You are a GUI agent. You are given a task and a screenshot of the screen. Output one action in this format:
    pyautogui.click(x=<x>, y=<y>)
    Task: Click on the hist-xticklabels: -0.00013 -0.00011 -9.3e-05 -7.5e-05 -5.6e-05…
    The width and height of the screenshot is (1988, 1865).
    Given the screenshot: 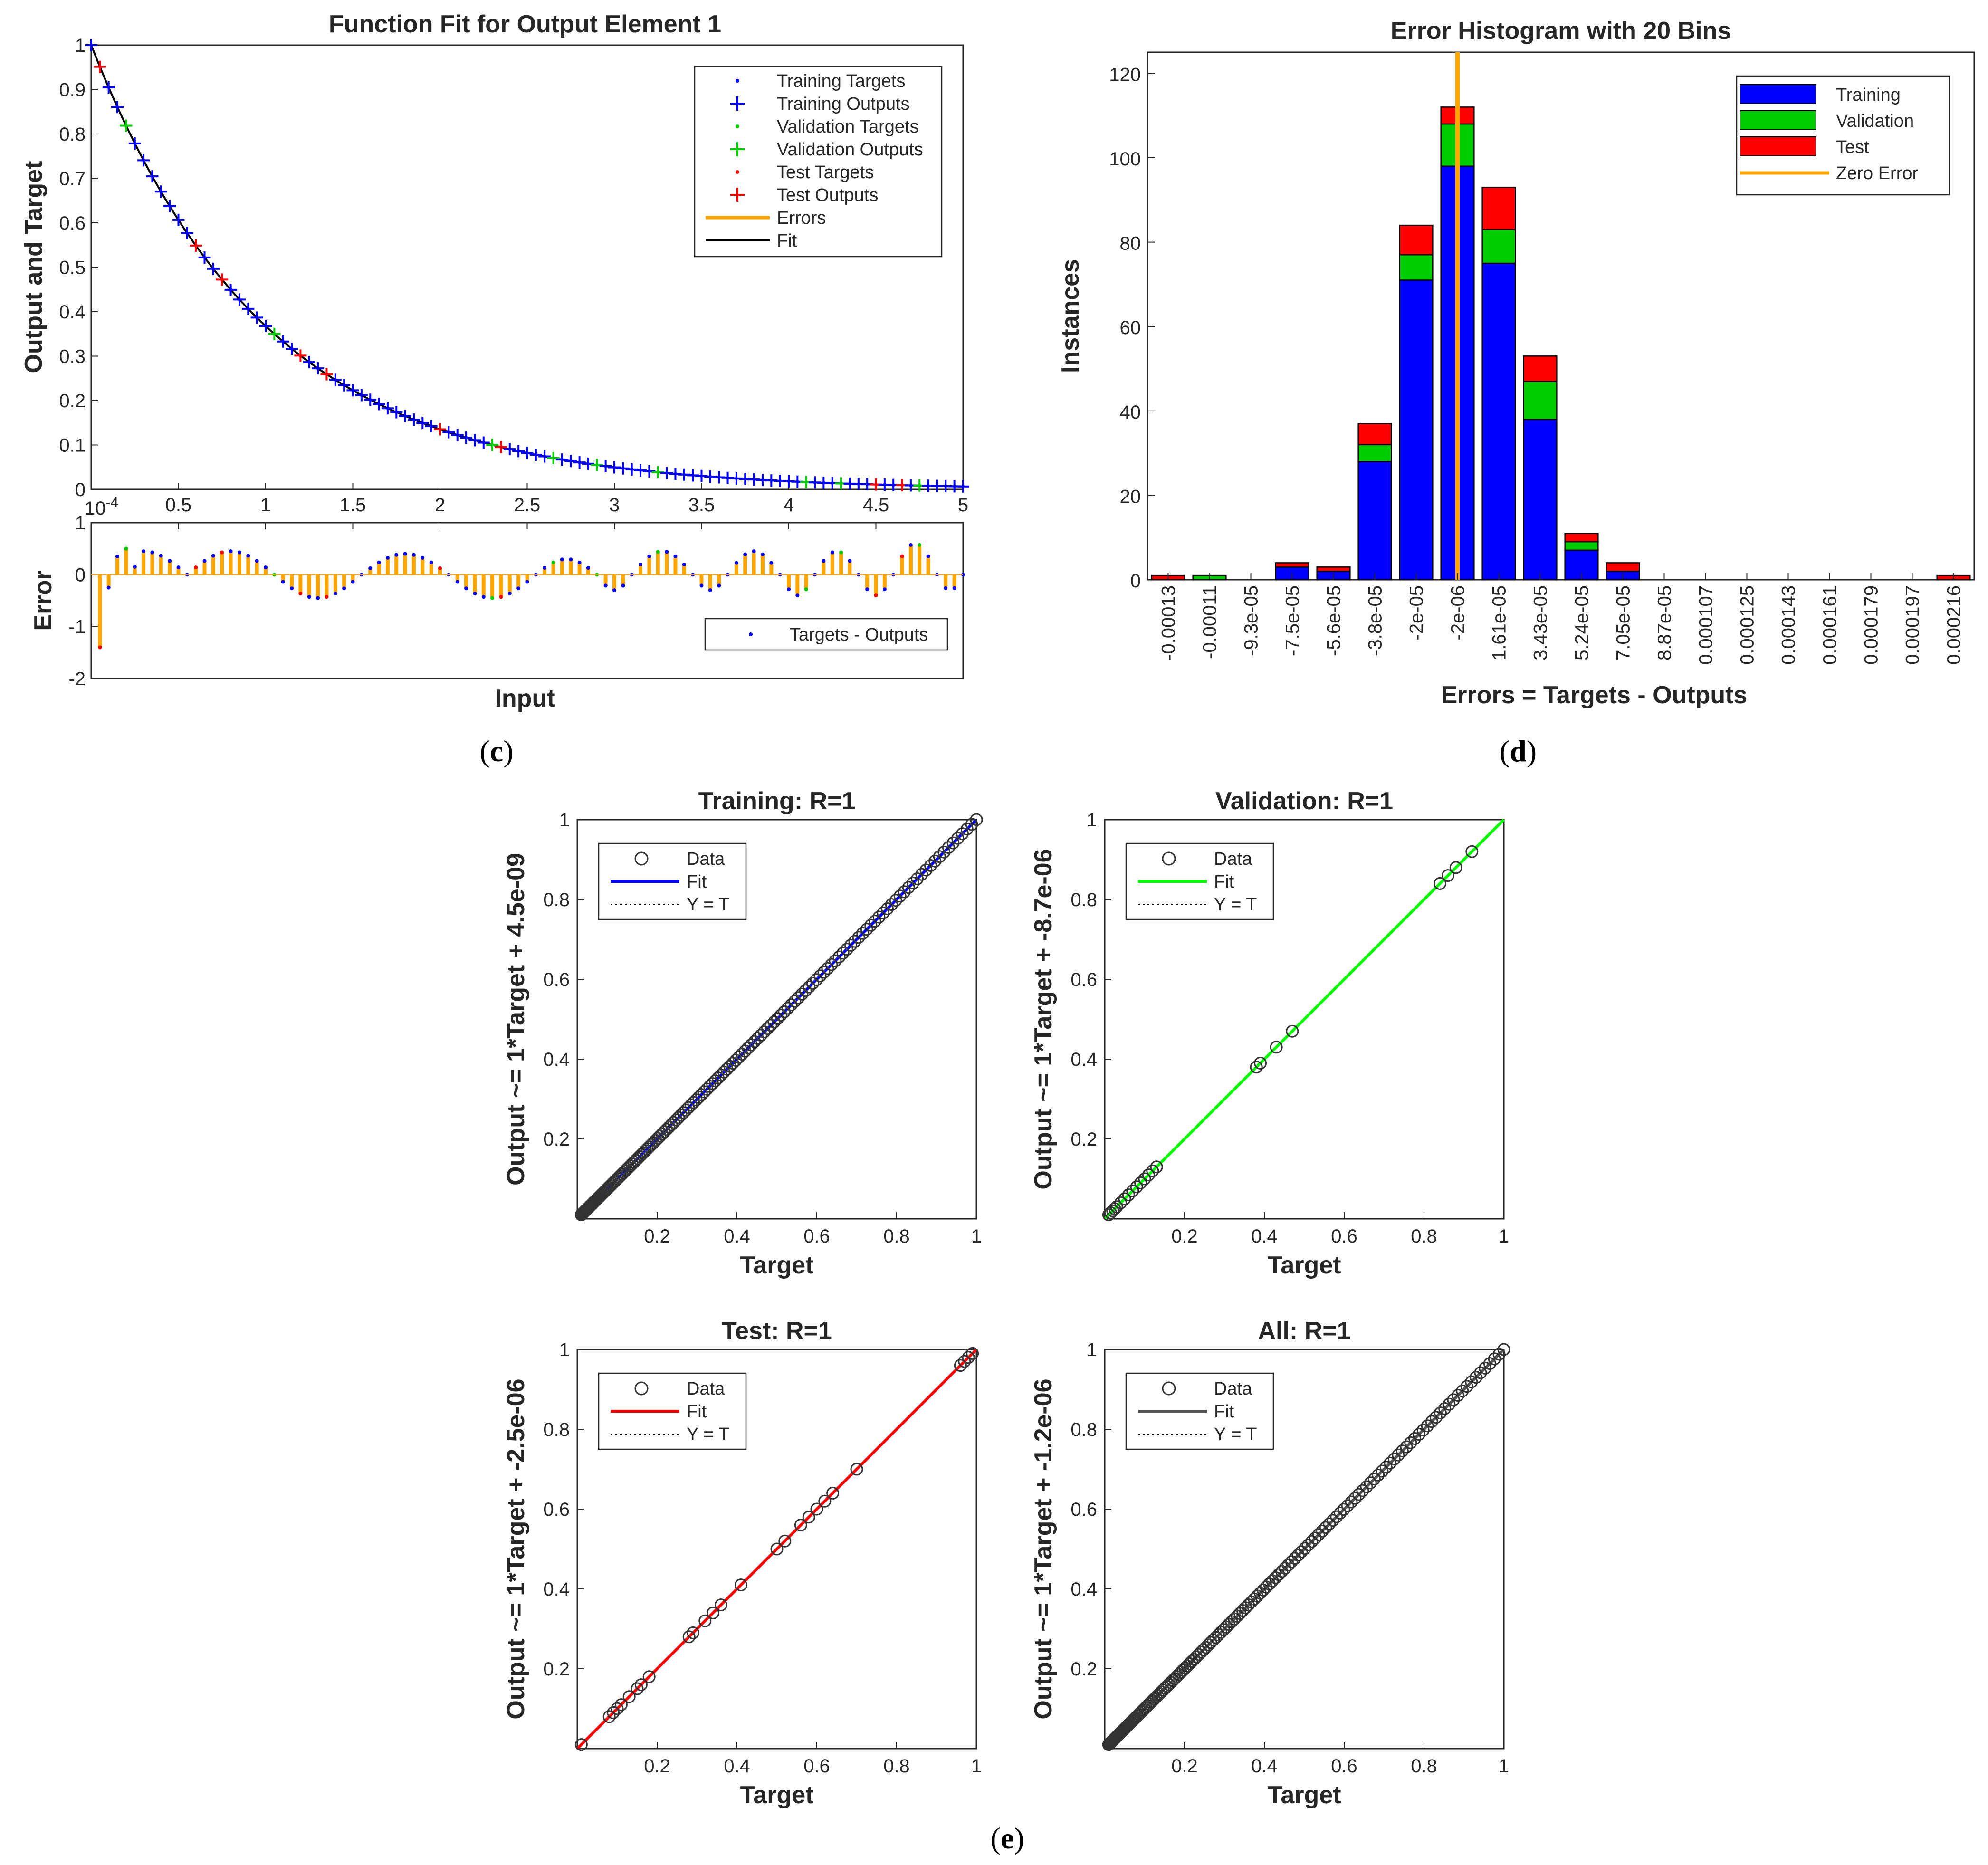 What is the action you would take?
    pyautogui.click(x=1561, y=619)
    